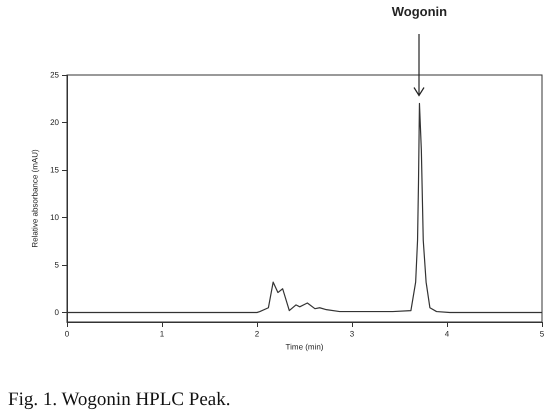 This screenshot has width=553, height=413. What do you see at coordinates (35, 198) in the screenshot?
I see `y-axis-title: Relative absorbance (mAU)` at bounding box center [35, 198].